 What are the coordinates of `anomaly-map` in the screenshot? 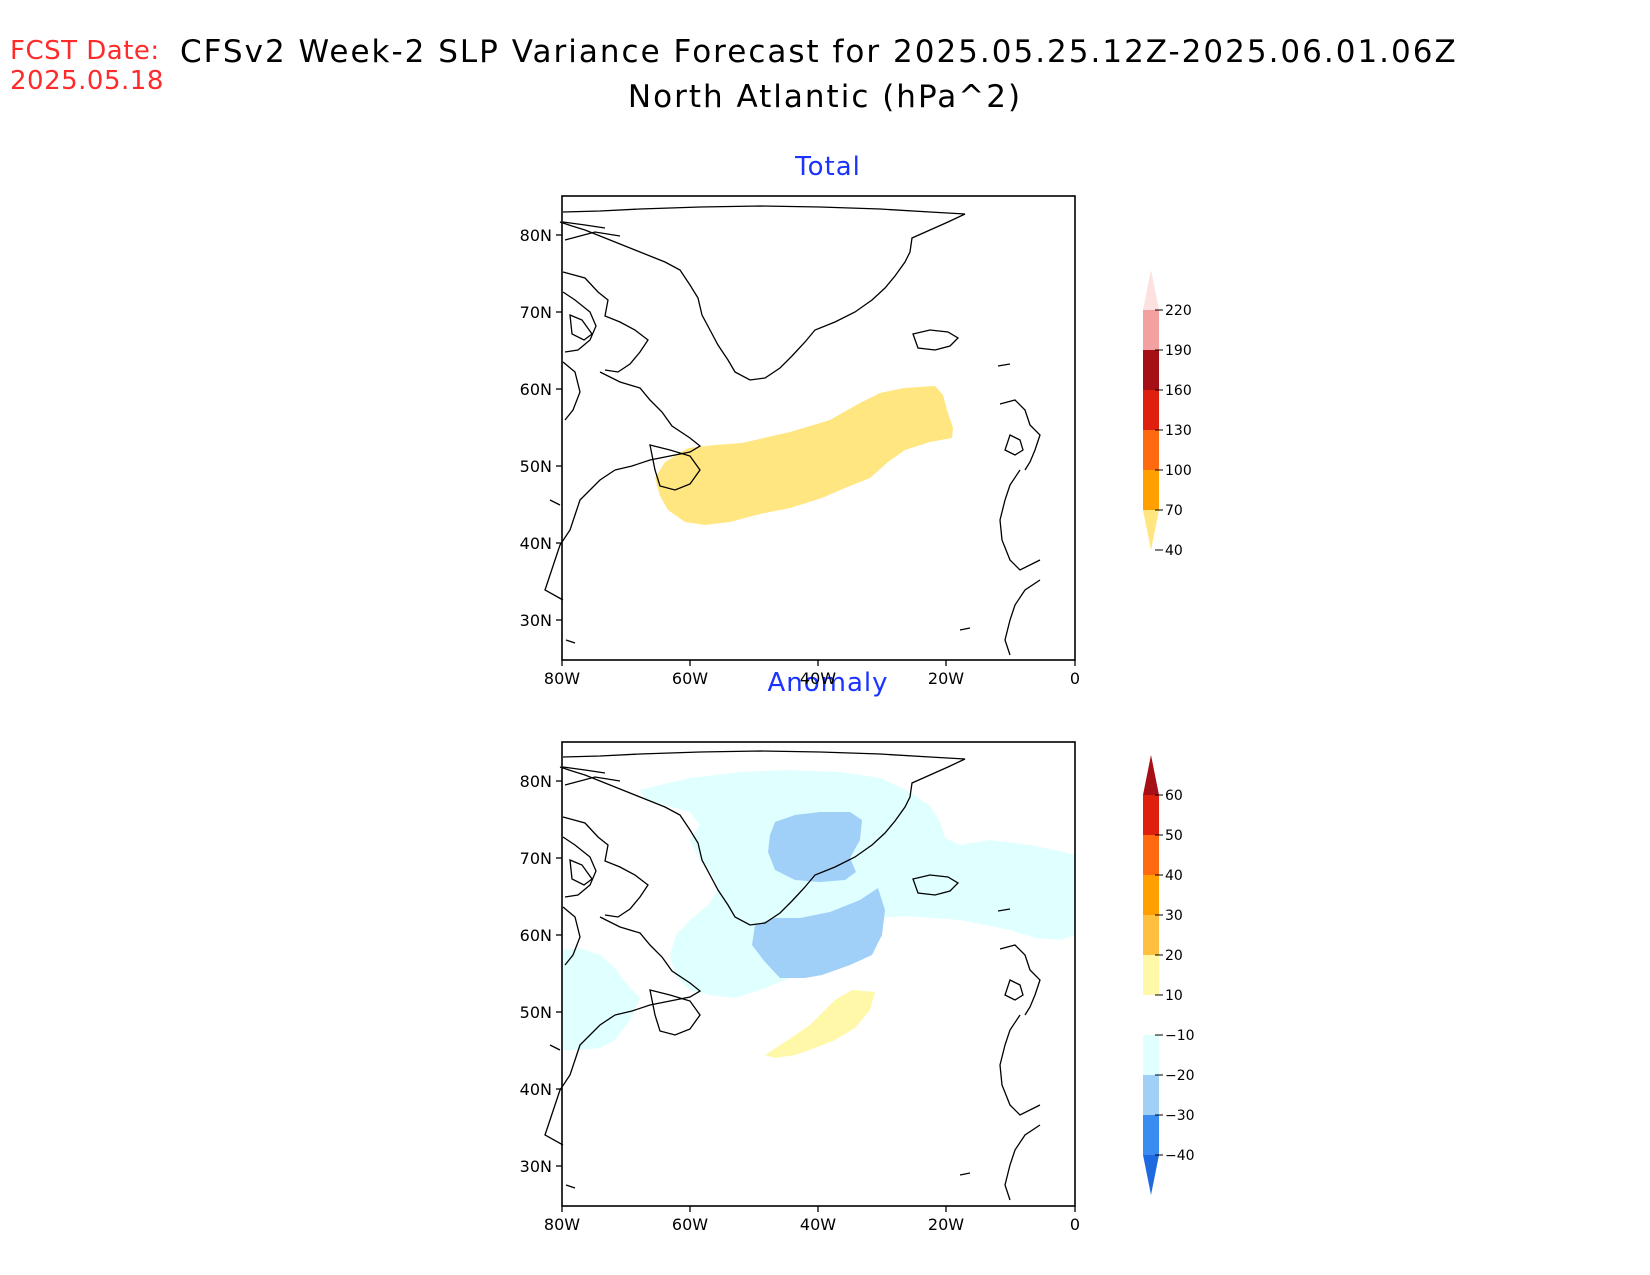 It's located at (810, 974).